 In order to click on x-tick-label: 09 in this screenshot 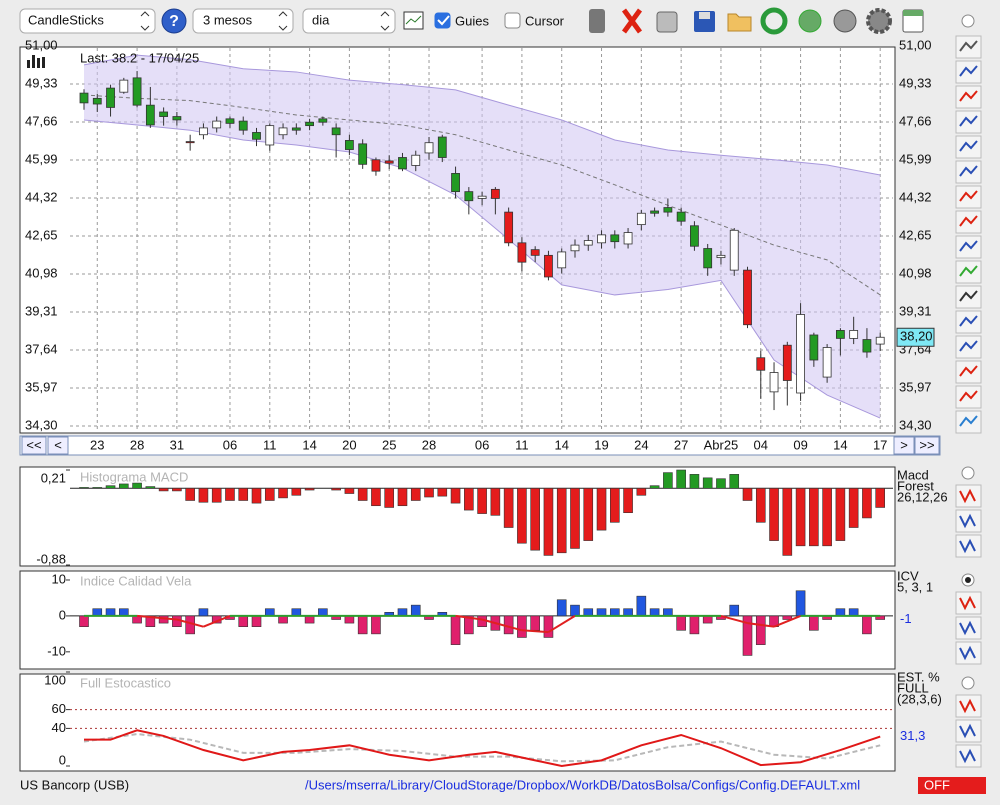, I will do `click(800, 444)`.